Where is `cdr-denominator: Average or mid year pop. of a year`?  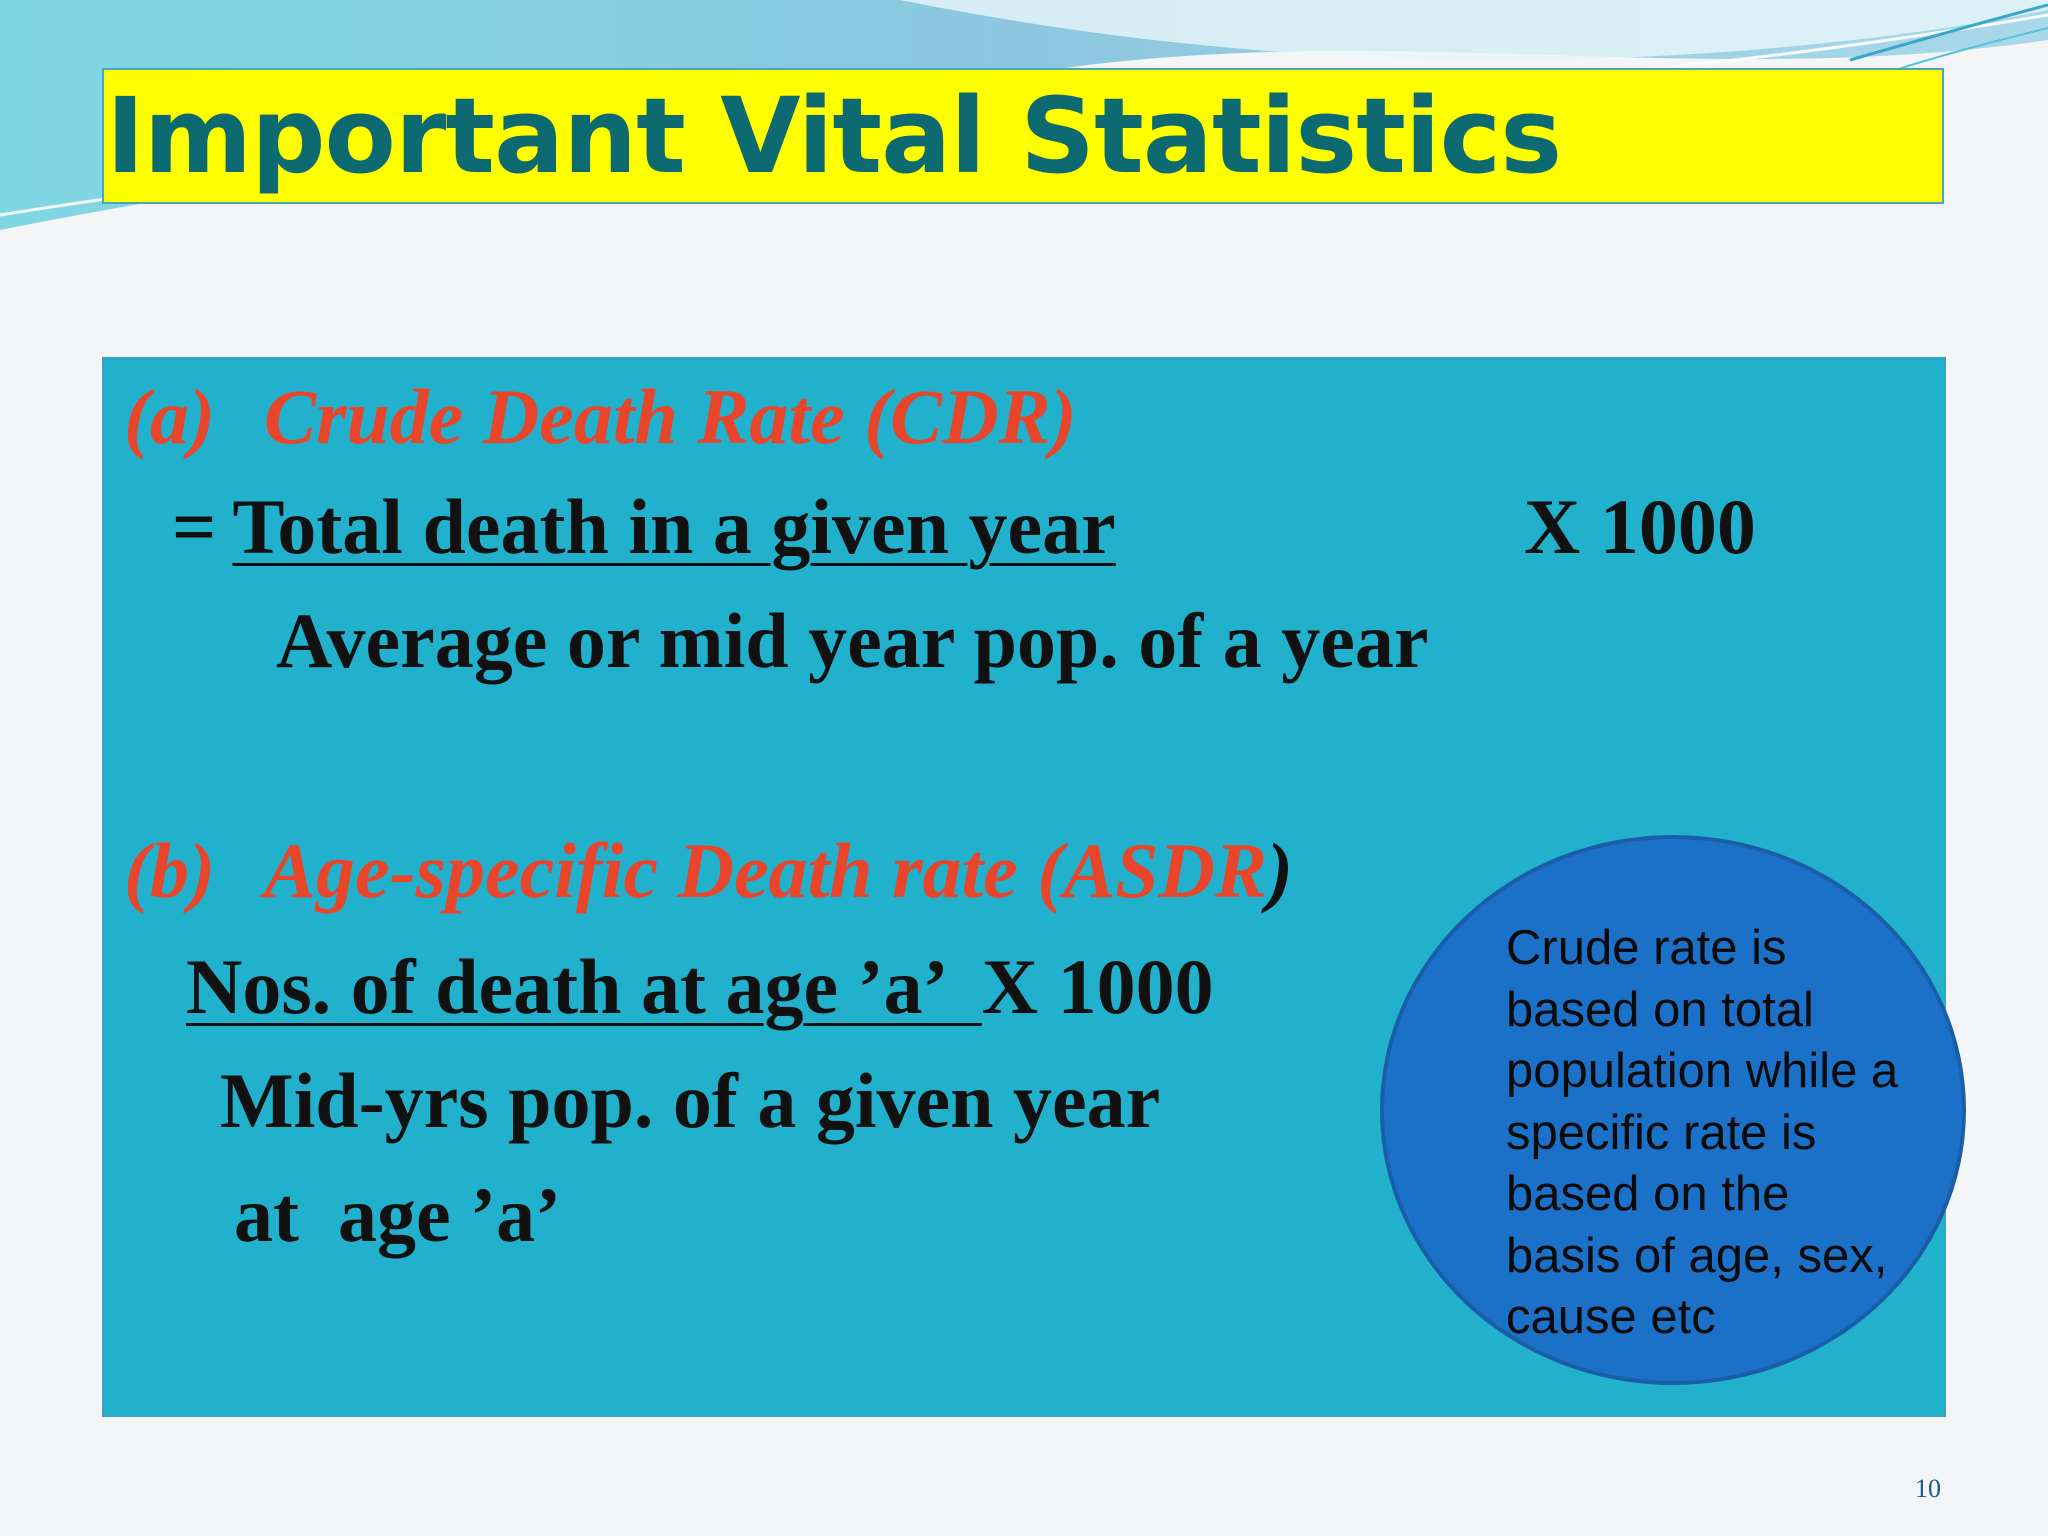 cdr-denominator: Average or mid year pop. of a year is located at coordinates (852, 640).